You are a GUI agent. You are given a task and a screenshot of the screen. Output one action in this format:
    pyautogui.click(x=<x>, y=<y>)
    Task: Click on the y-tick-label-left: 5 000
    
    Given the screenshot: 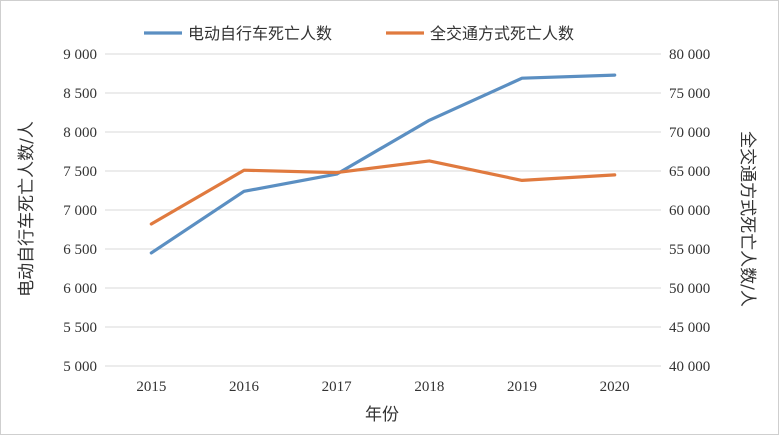 What is the action you would take?
    pyautogui.click(x=80, y=367)
    